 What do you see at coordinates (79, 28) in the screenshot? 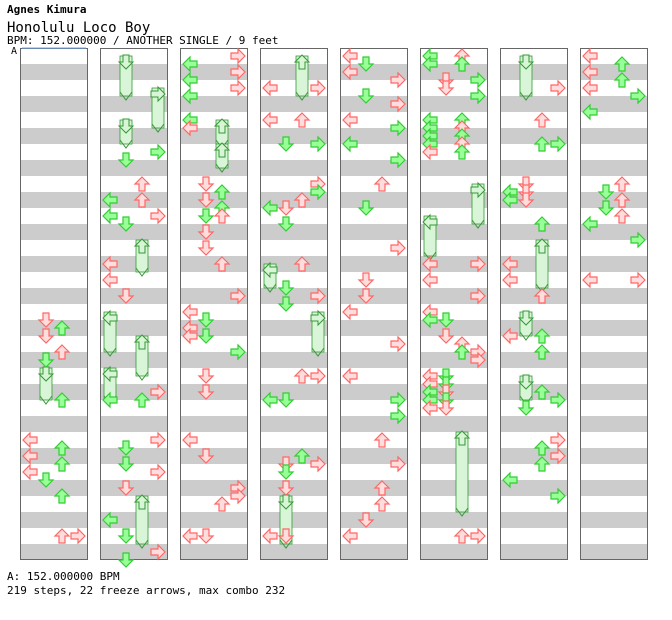
I see `song-title: Honolulu Loco Boy` at bounding box center [79, 28].